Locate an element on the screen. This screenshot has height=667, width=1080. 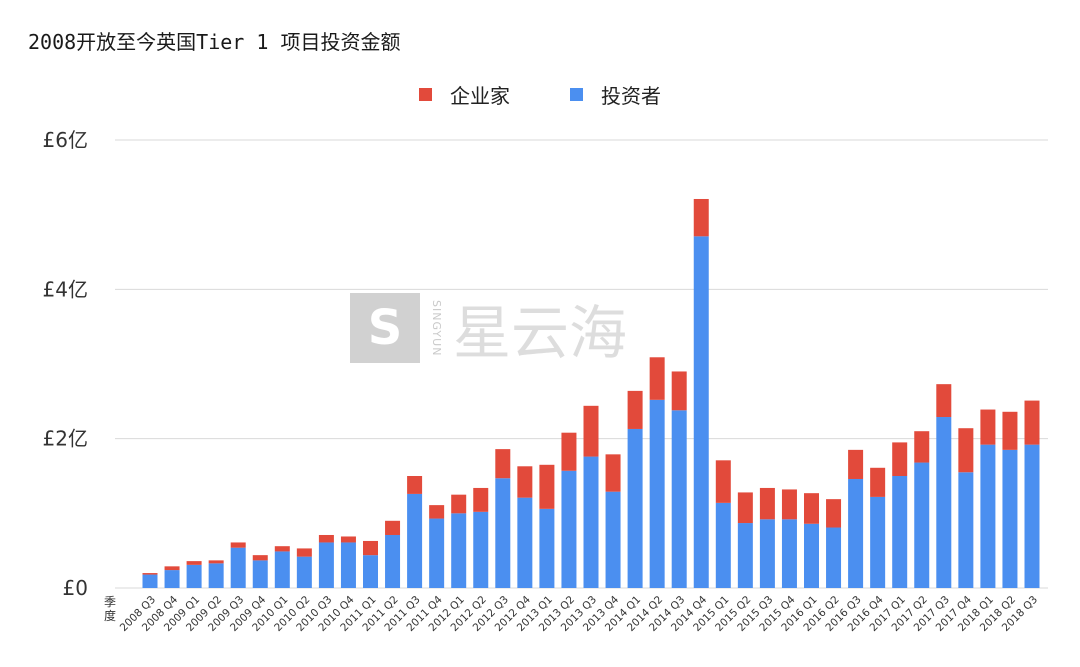
watermark: S SINGYUN 星云海 is located at coordinates (515, 328).